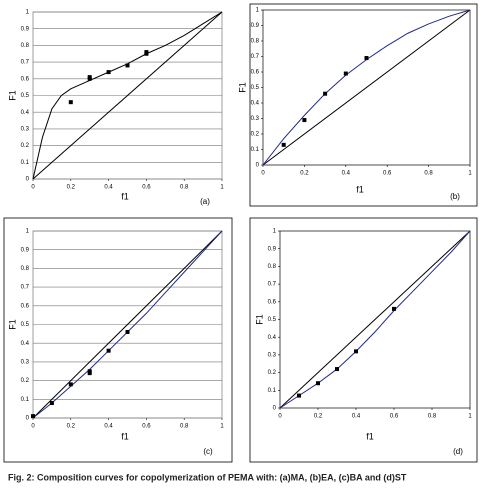 The image size is (481, 491). Describe the element at coordinates (208, 451) in the screenshot. I see `panel-label: (c)` at that location.